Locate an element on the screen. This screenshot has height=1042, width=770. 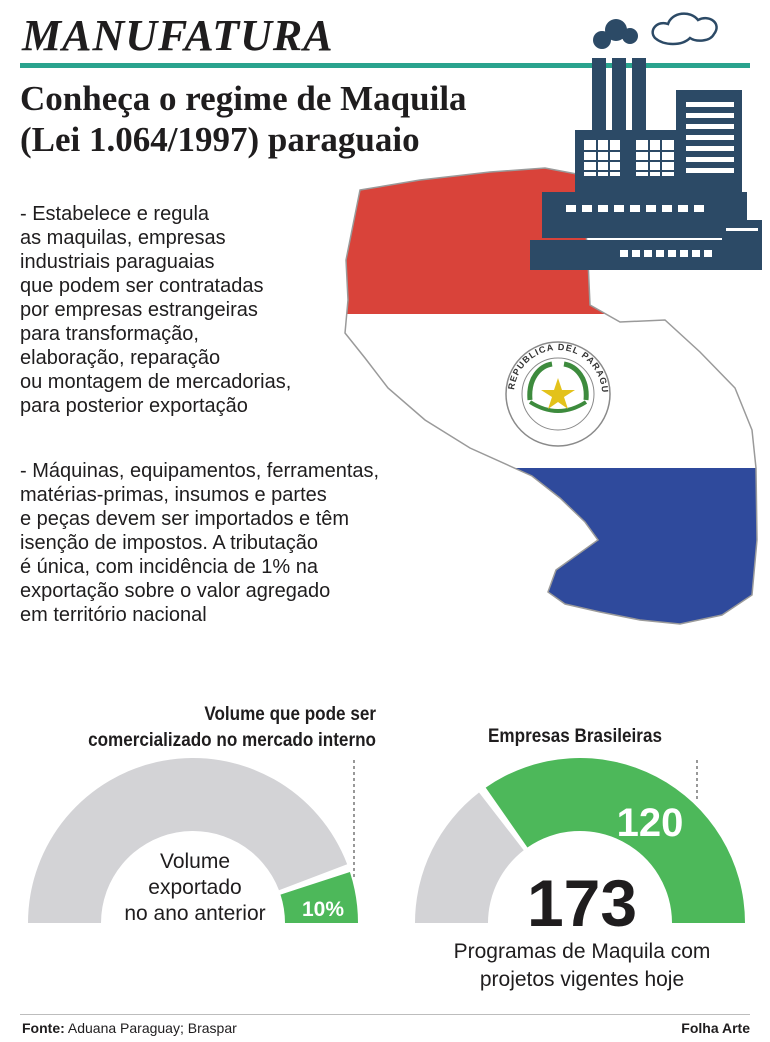
gauge-1-center-label: exportado is located at coordinates (194, 887).